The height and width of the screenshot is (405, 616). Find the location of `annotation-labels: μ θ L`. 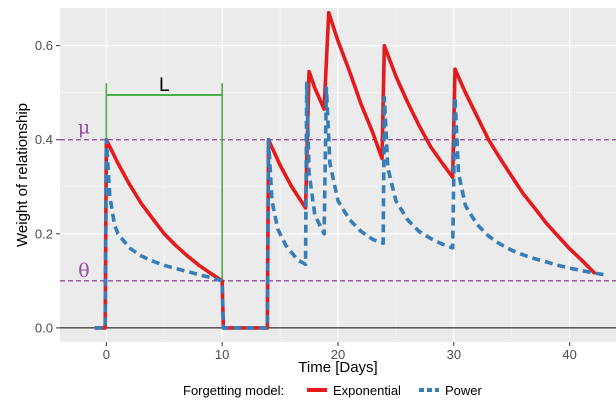

annotation-labels: μ θ L is located at coordinates (124, 178).